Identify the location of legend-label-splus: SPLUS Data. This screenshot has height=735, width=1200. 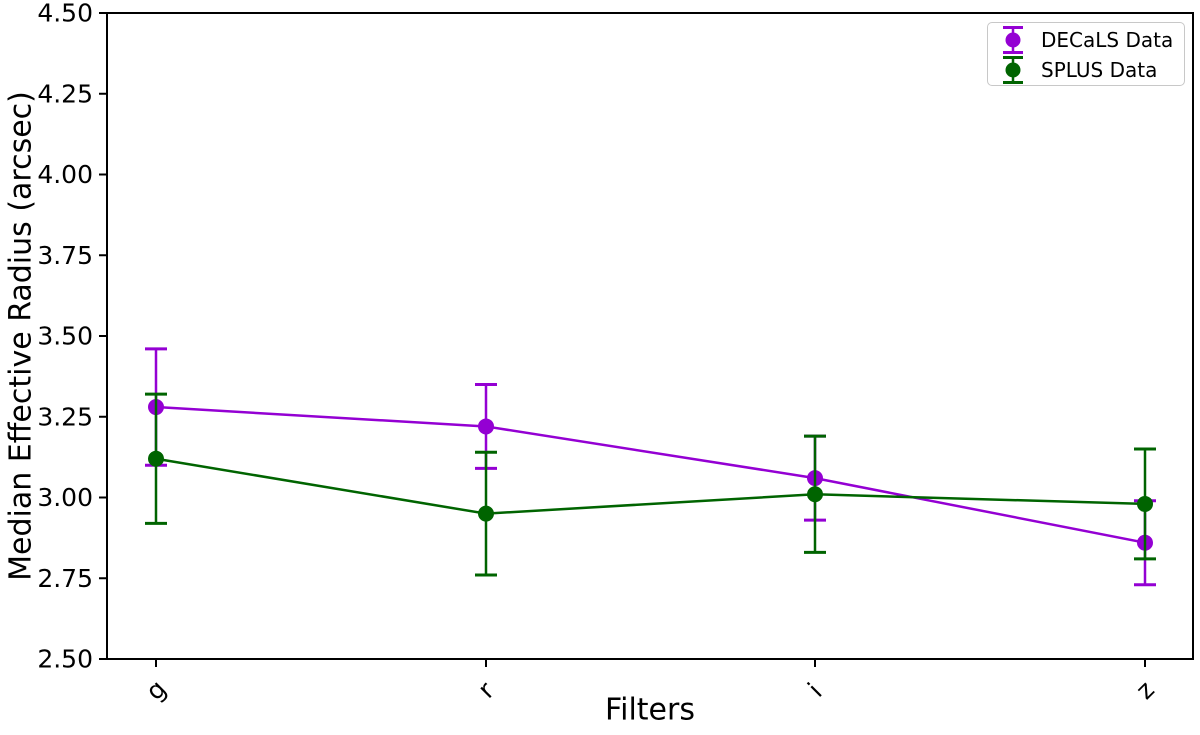
(1099, 70).